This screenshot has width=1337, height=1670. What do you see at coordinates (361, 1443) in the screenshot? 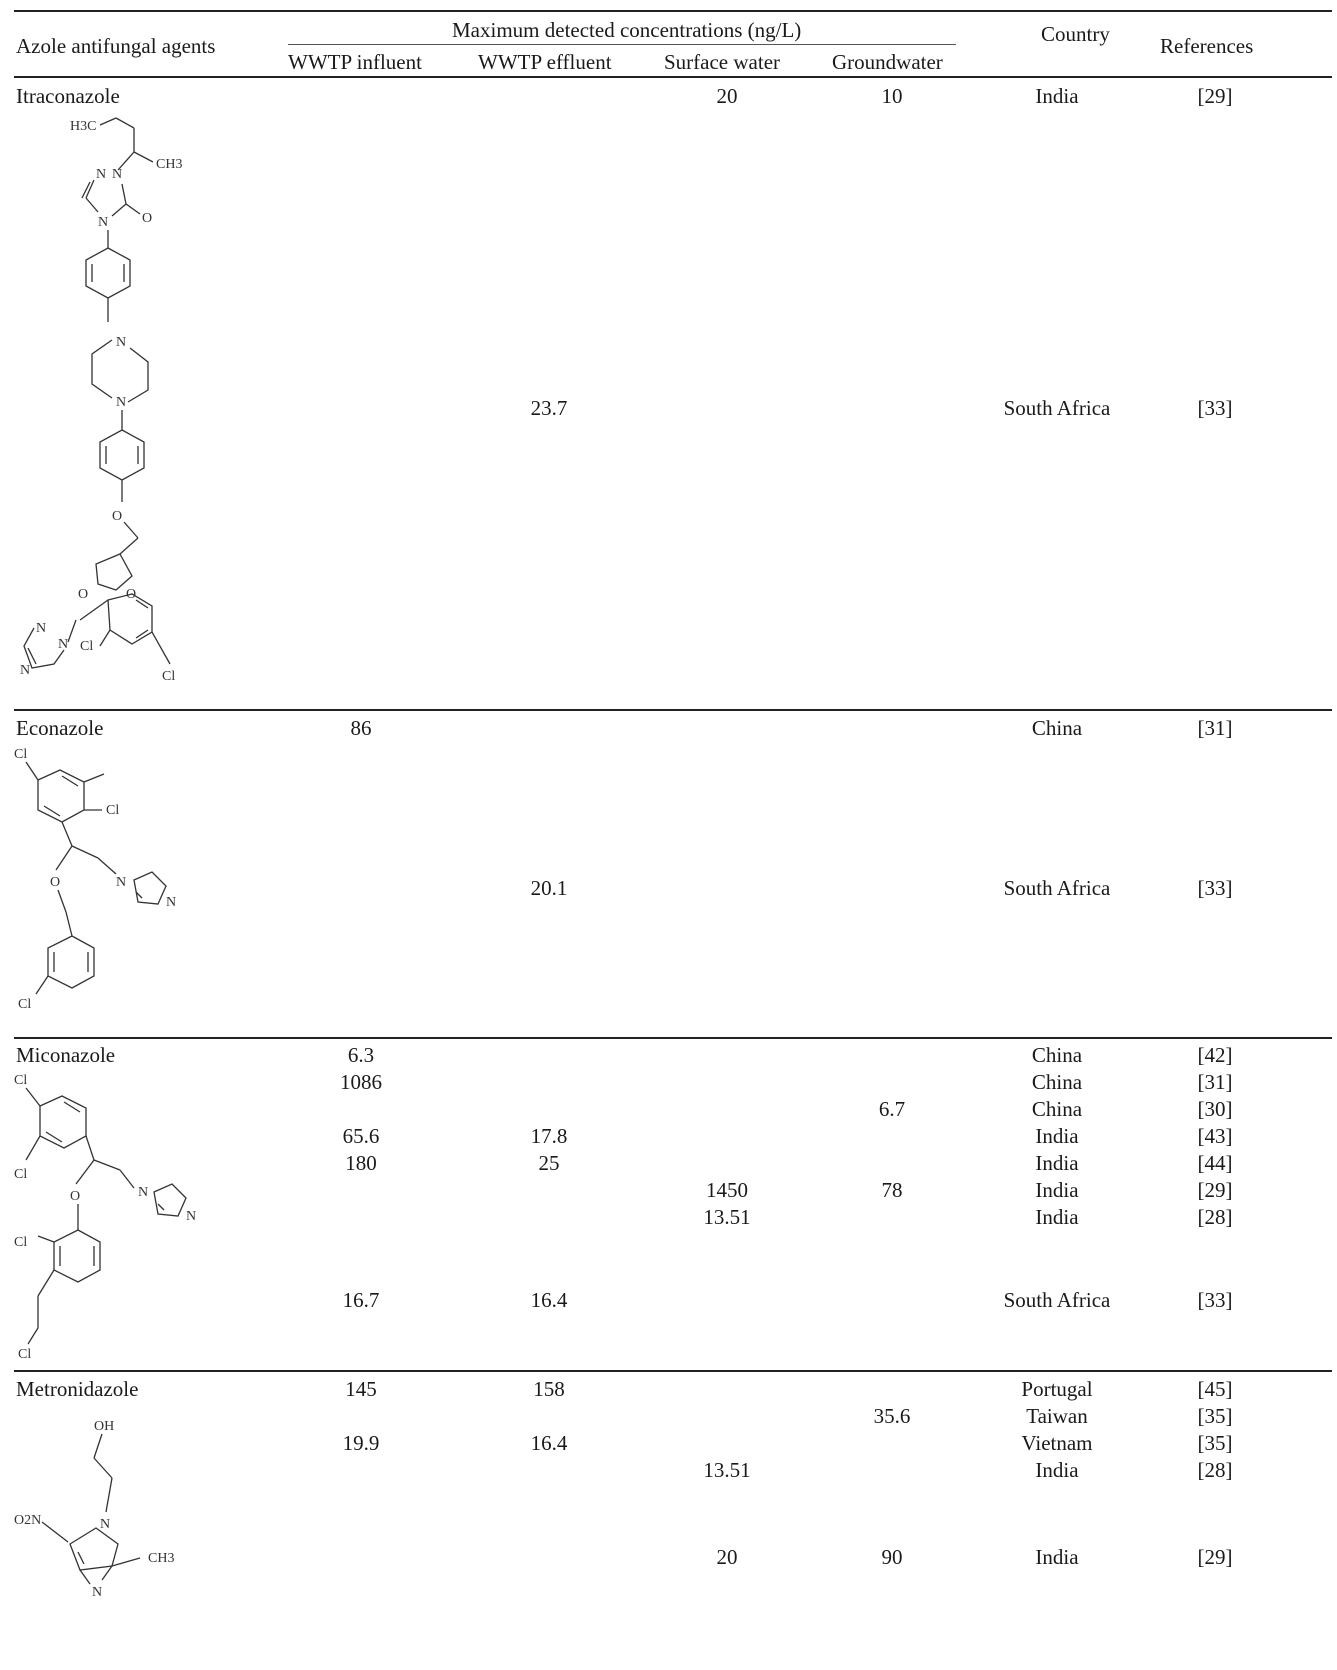
I see `cell-influent: 19.9` at bounding box center [361, 1443].